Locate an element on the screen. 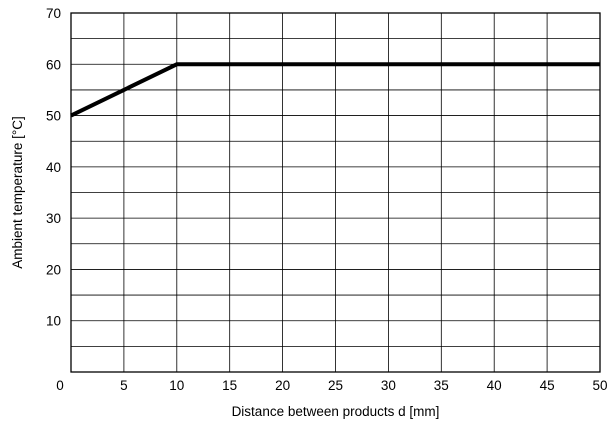  y-tick-label: 30 is located at coordinates (53, 218).